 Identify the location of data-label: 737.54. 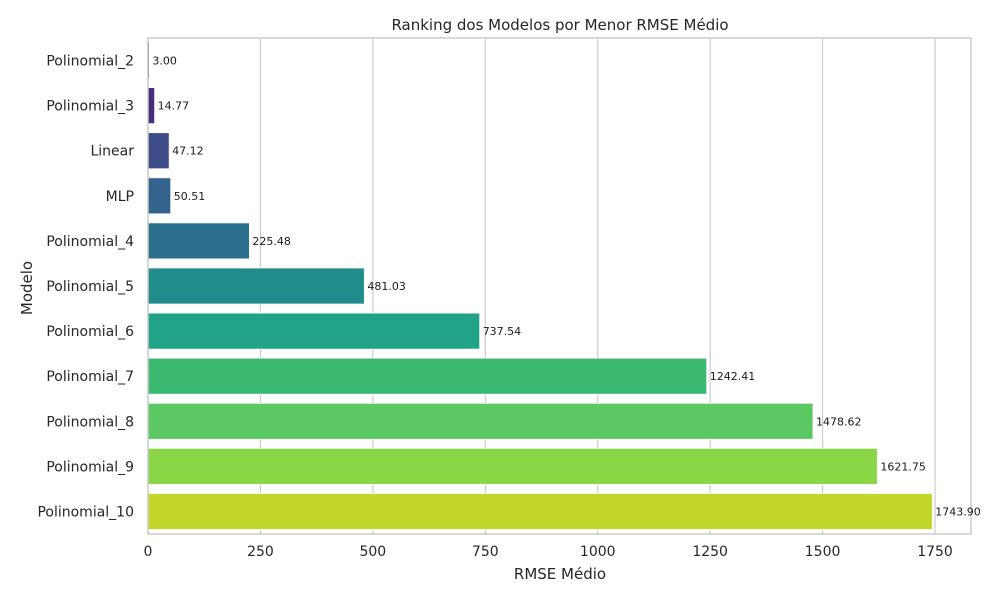
(502, 331).